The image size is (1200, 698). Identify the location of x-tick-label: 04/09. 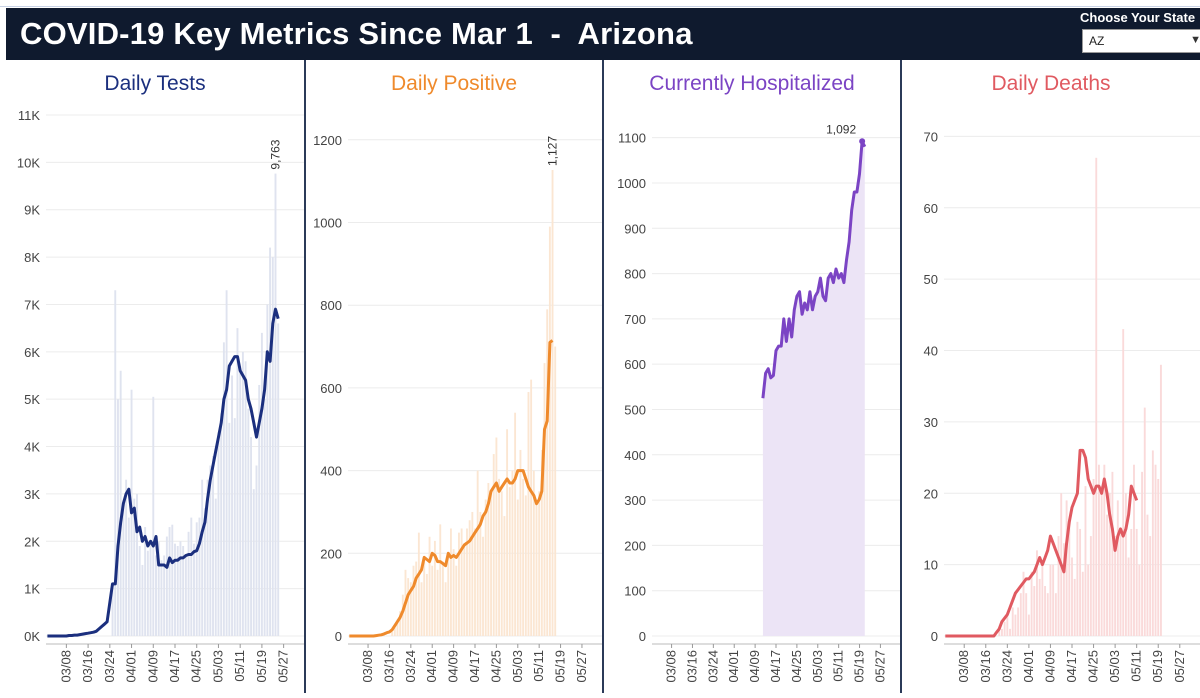
(754, 666).